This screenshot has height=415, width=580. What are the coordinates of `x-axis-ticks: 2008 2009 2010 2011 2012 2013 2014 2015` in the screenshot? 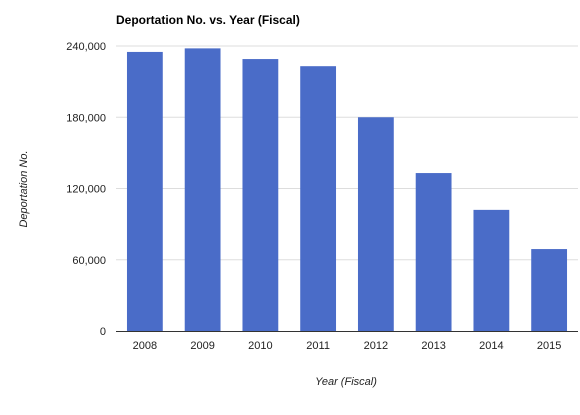 It's located at (347, 346).